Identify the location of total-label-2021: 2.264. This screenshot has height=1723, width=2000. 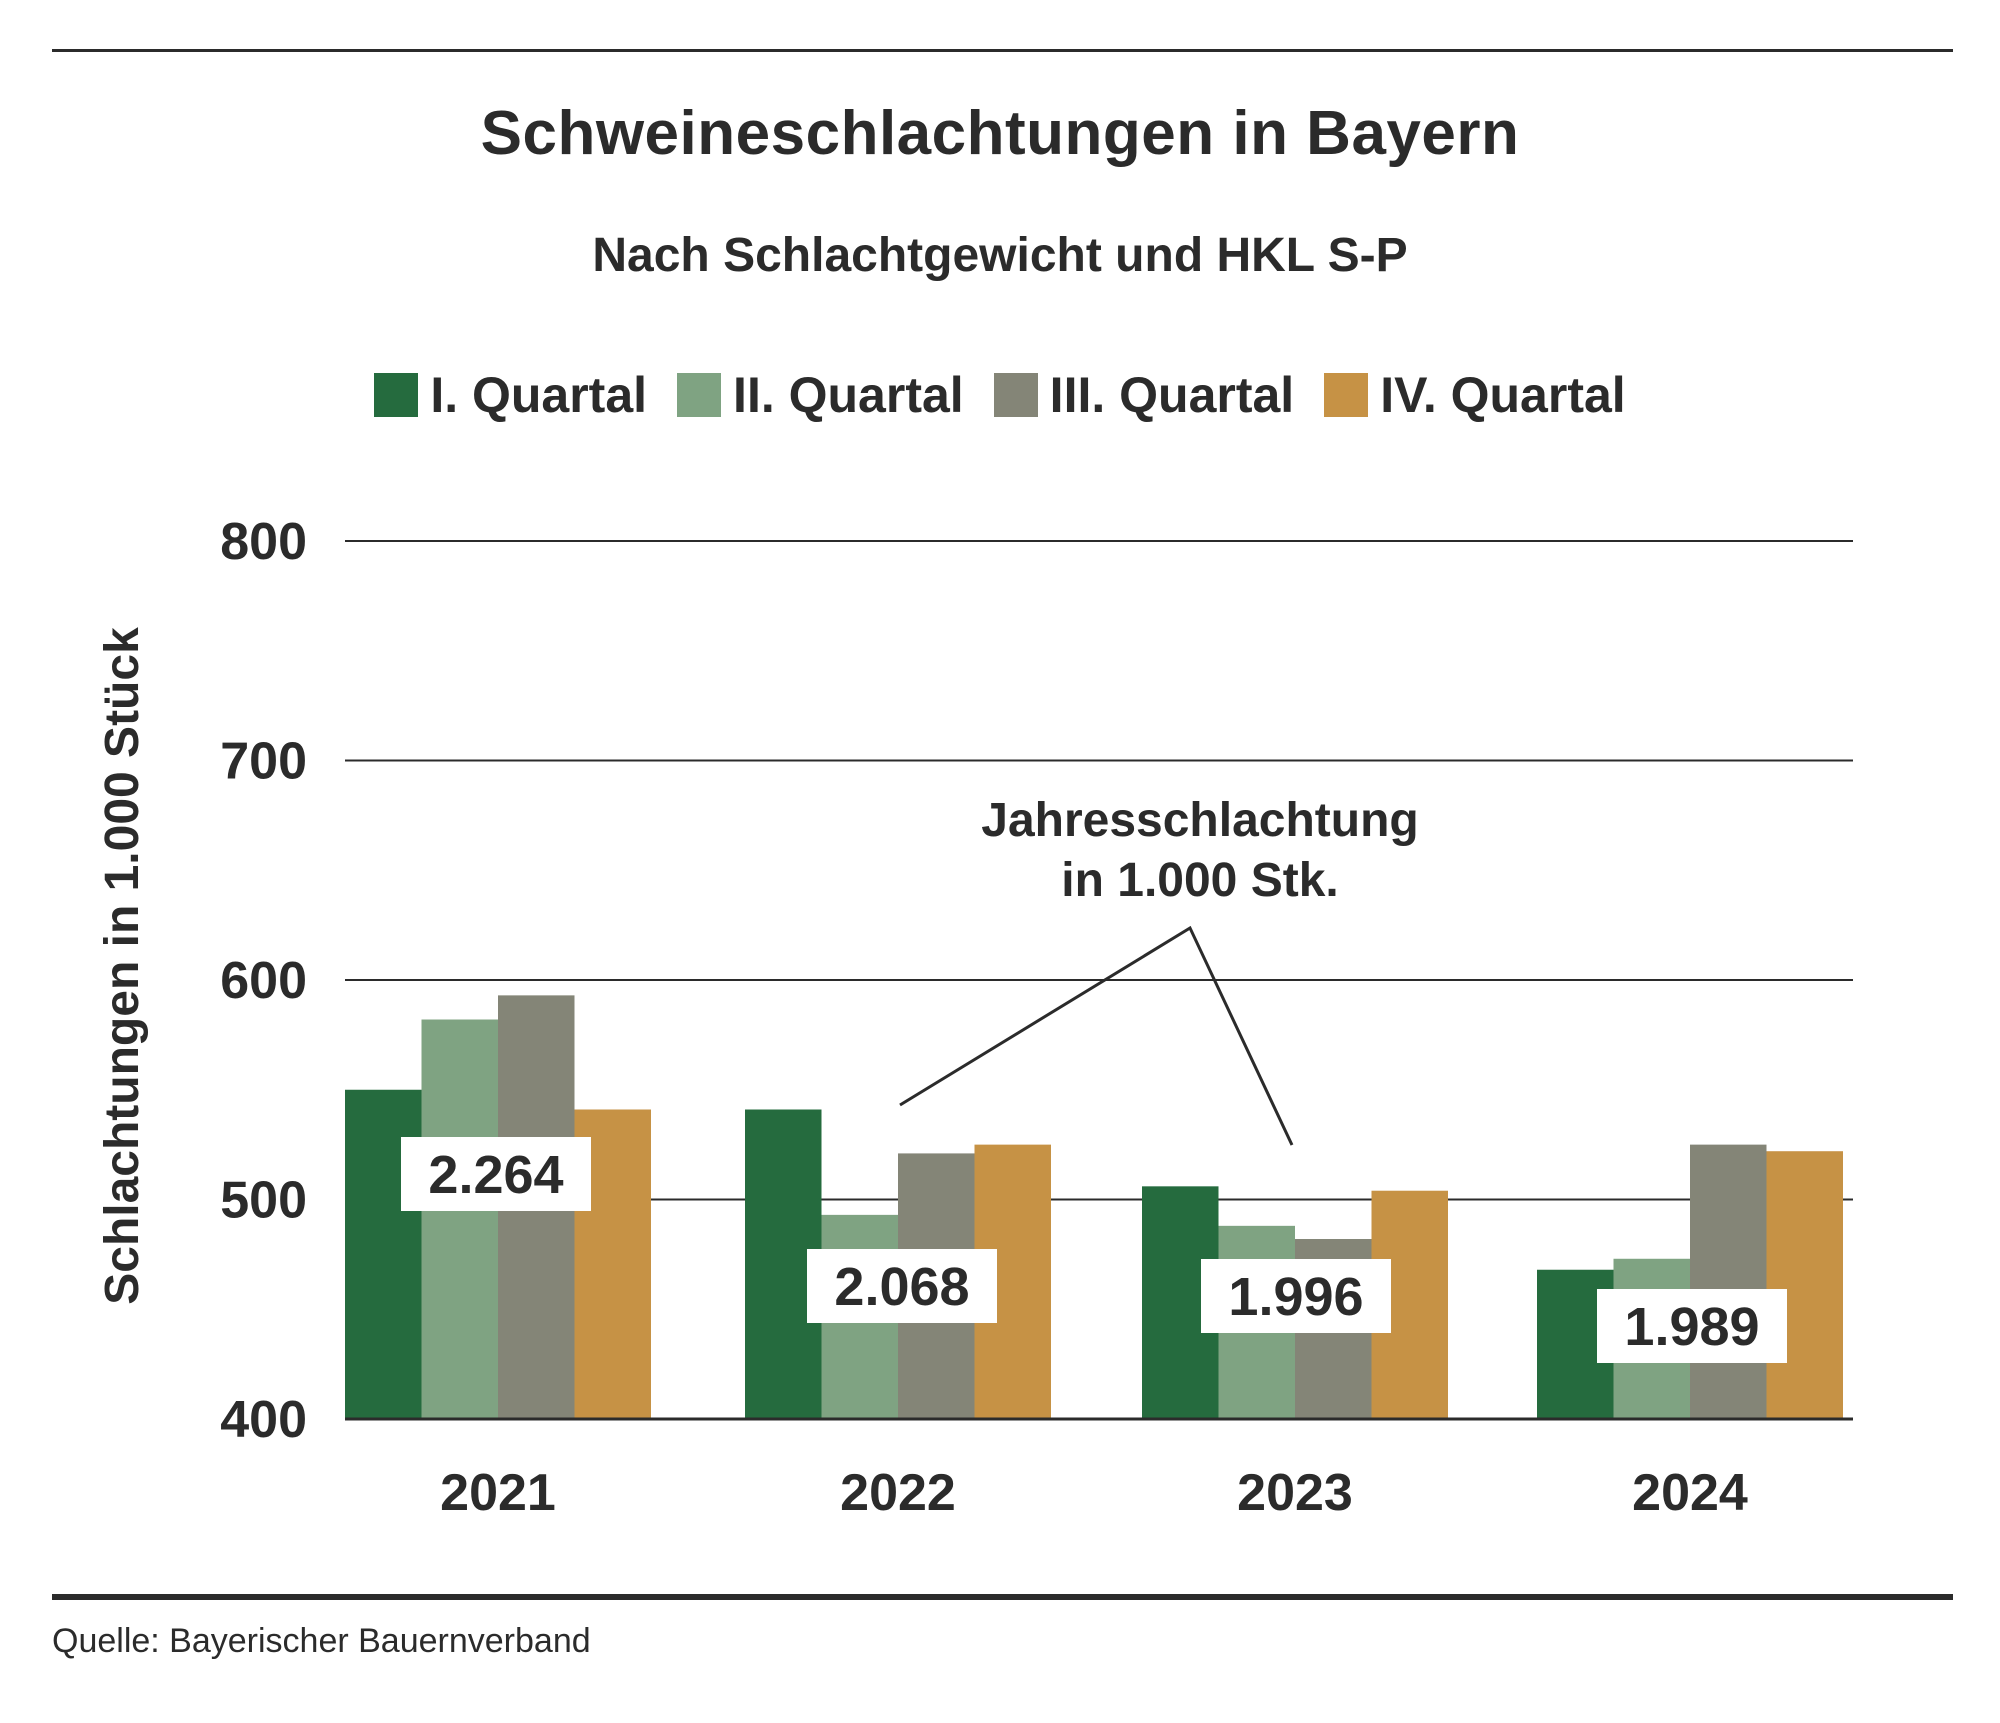
(495, 1175).